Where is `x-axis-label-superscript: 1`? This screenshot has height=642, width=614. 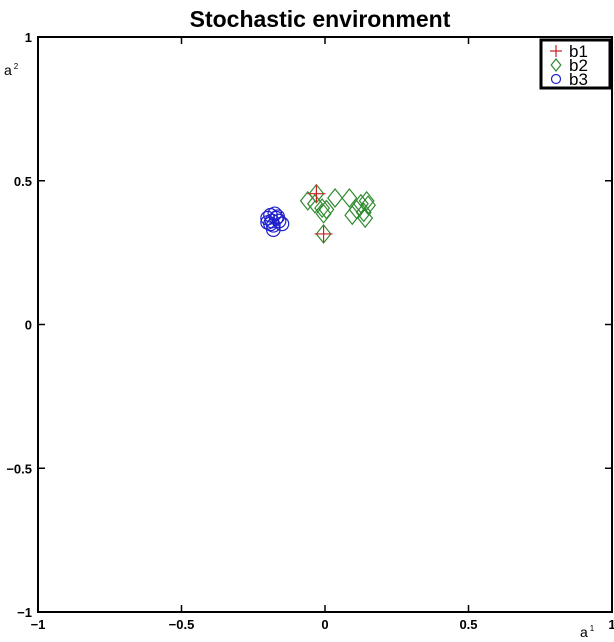
x-axis-label-superscript: 1 is located at coordinates (592, 628).